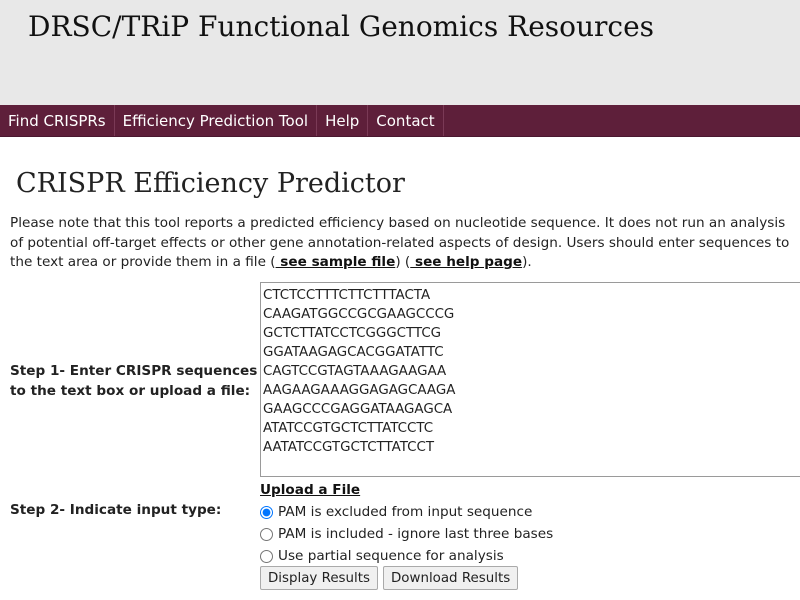 This screenshot has height=600, width=800. What do you see at coordinates (310, 490) in the screenshot?
I see `upload-file-link: Upload a File` at bounding box center [310, 490].